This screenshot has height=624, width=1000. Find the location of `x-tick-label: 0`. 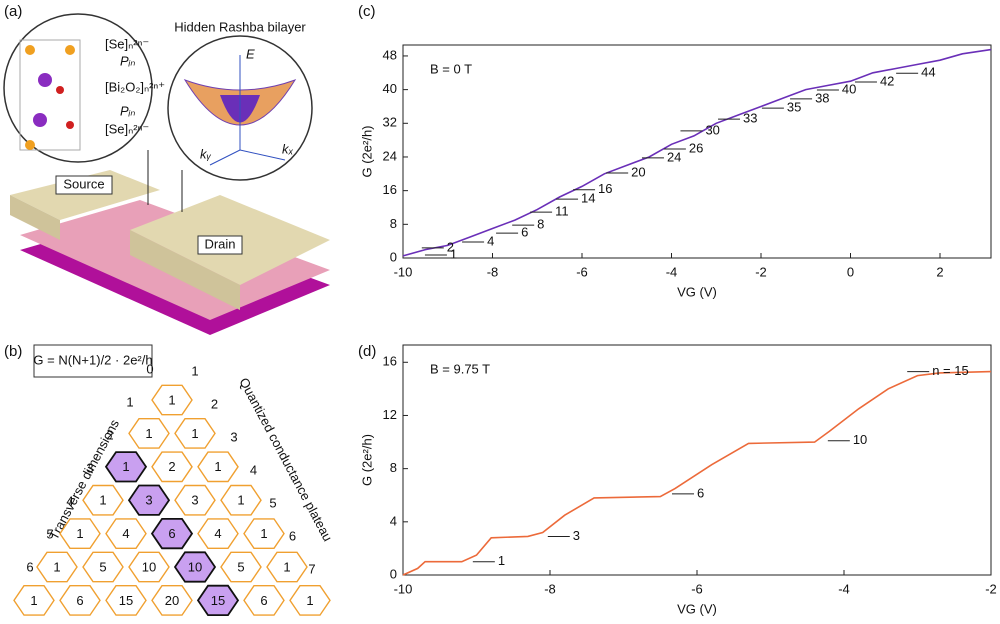

x-tick-label: 0 is located at coordinates (850, 271).